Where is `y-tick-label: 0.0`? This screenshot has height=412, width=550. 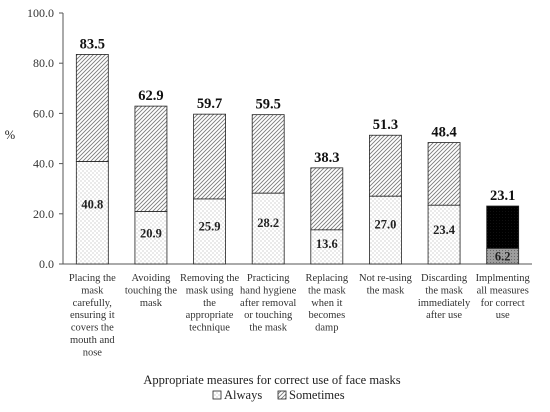
y-tick-label: 0.0 is located at coordinates (46, 264).